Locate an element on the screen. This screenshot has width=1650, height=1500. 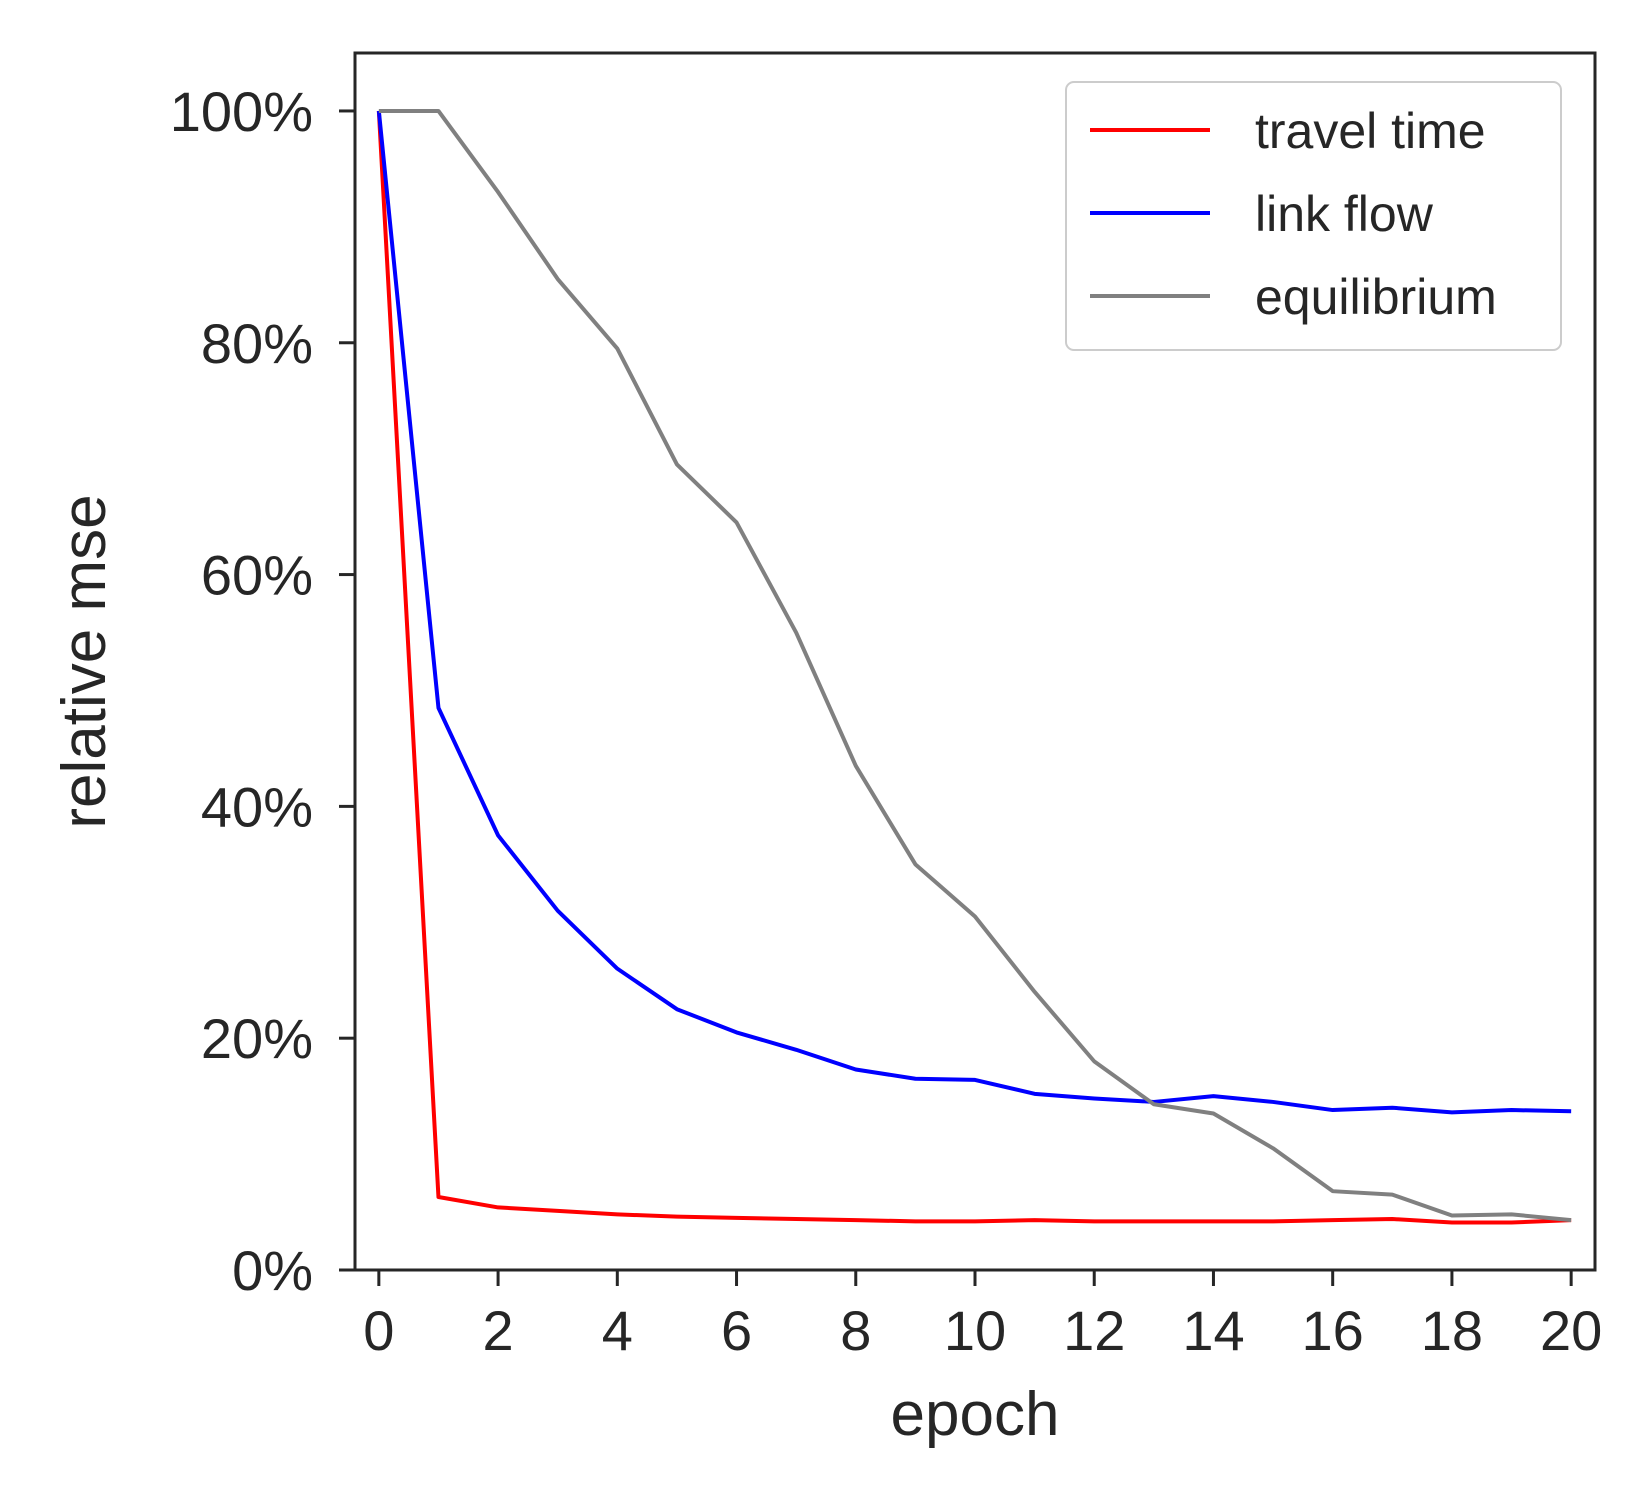
y-axis-title: relative mse is located at coordinates (84, 661).